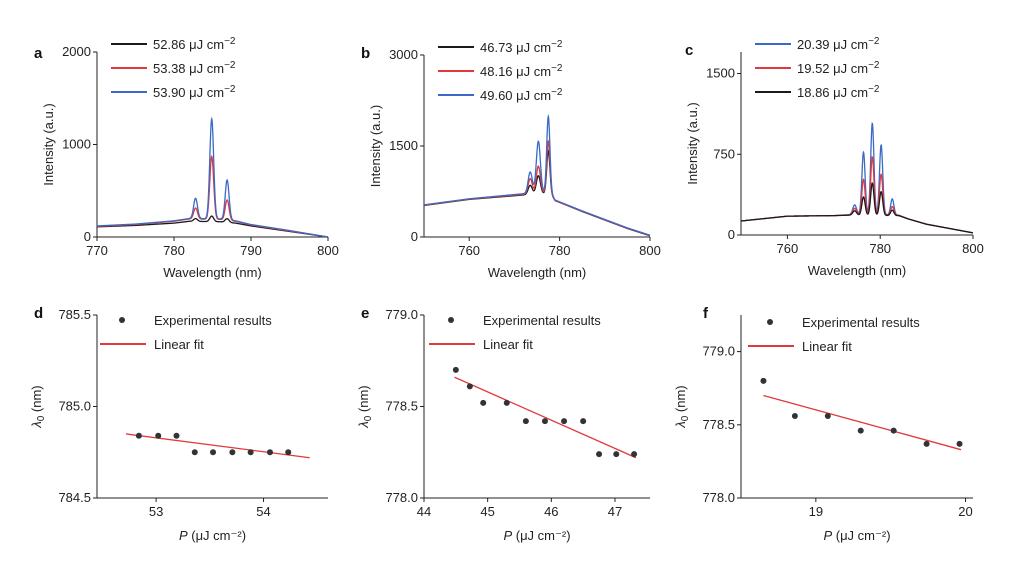  Describe the element at coordinates (838, 44) in the screenshot. I see `legend-label: 20.39 μJ cm−2` at that location.